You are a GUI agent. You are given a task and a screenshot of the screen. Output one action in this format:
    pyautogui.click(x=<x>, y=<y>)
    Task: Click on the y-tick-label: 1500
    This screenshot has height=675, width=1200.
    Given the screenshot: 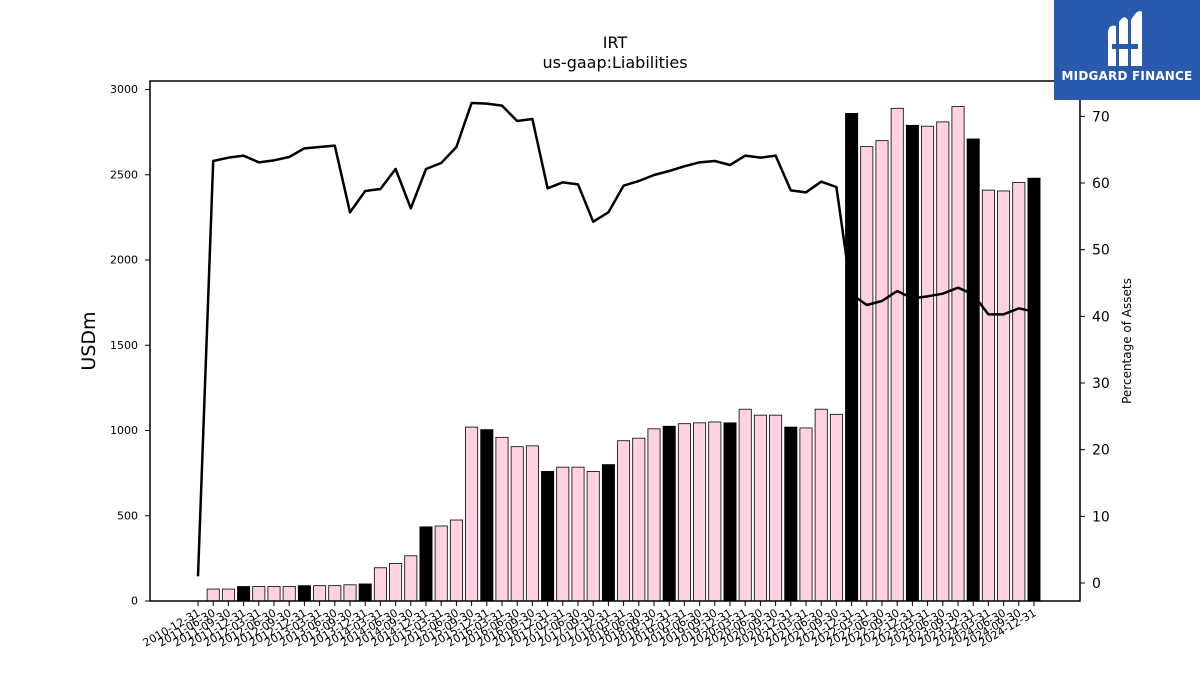 What is the action you would take?
    pyautogui.click(x=124, y=345)
    